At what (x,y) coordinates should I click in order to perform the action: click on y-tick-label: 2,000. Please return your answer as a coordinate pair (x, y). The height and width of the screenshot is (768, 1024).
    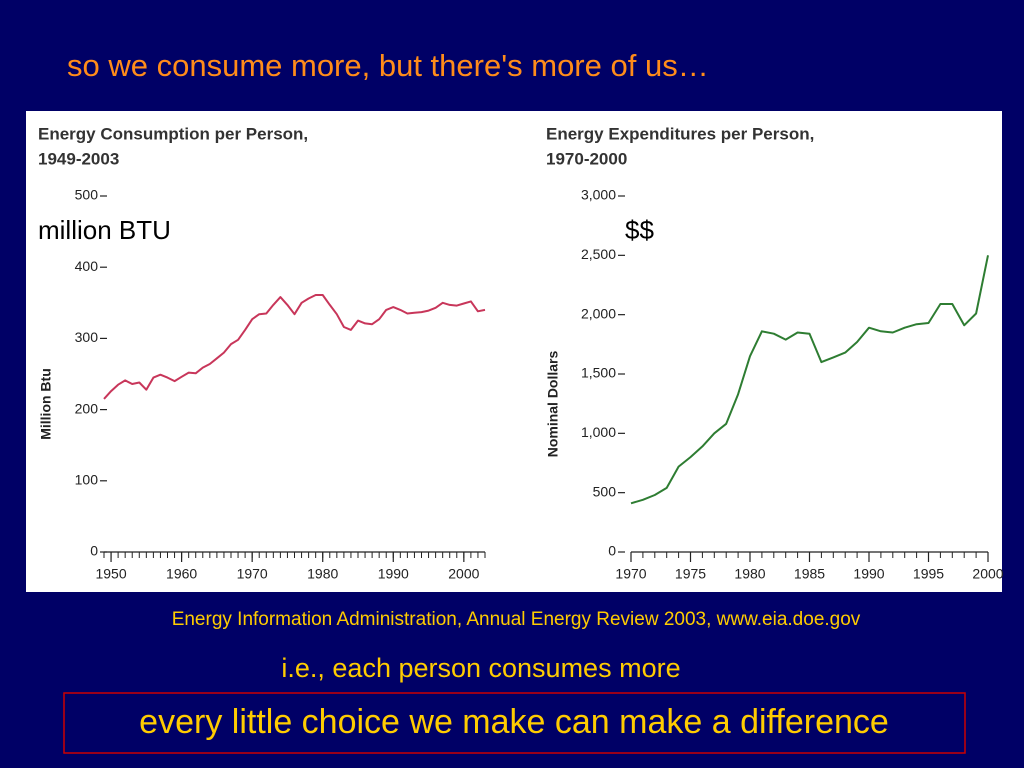
    Looking at the image, I should click on (598, 313).